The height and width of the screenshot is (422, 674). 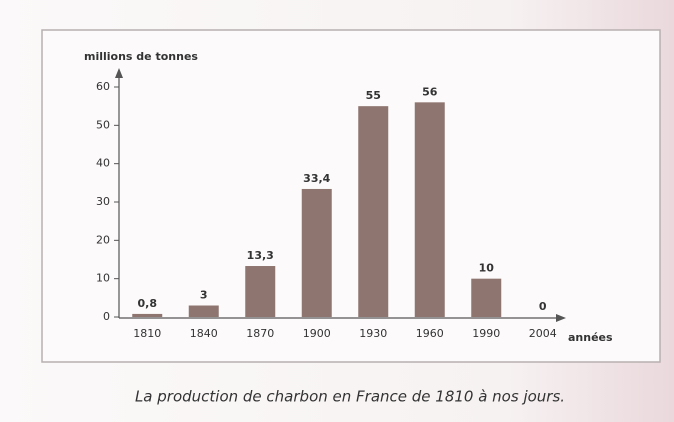 What do you see at coordinates (486, 333) in the screenshot?
I see `x-tick-label: 1990` at bounding box center [486, 333].